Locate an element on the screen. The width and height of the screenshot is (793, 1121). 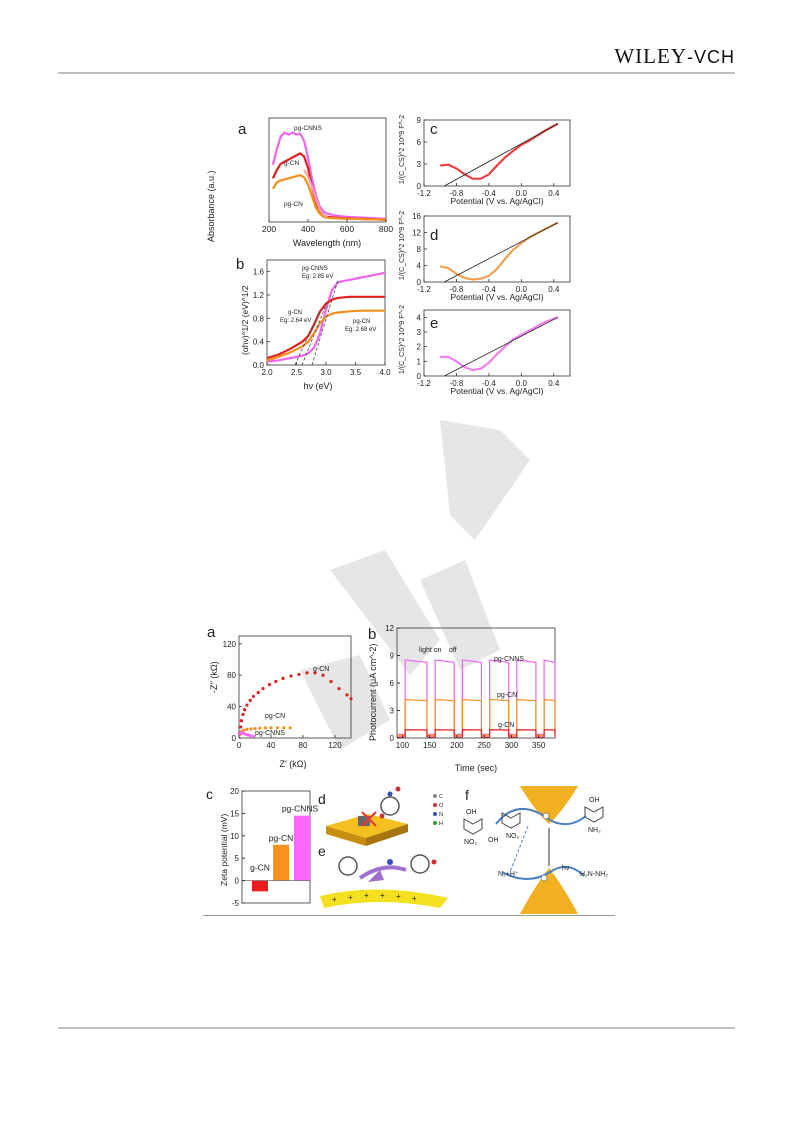
aminophenol-molecule: OH NH₂ is located at coordinates (594, 815).